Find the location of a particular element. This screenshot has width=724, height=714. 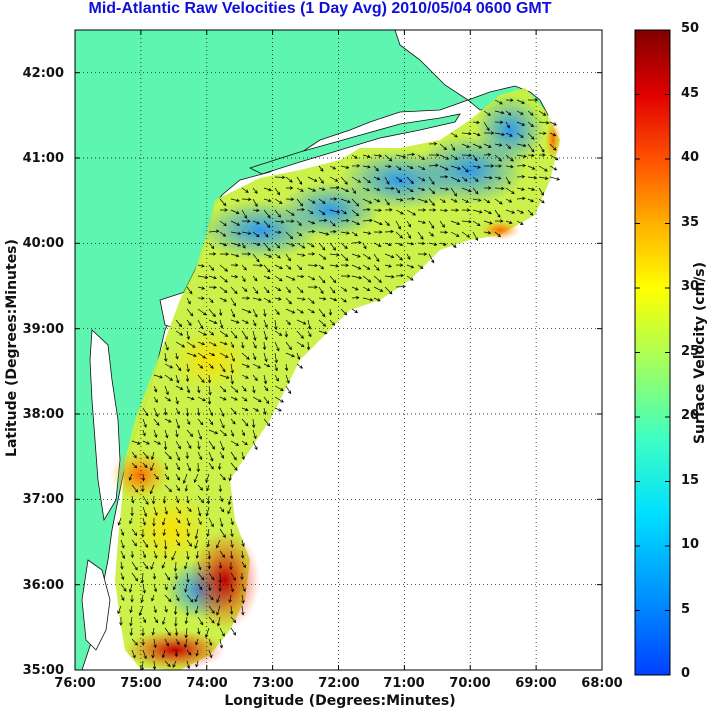

mid-velocity-region is located at coordinates (210, 360).